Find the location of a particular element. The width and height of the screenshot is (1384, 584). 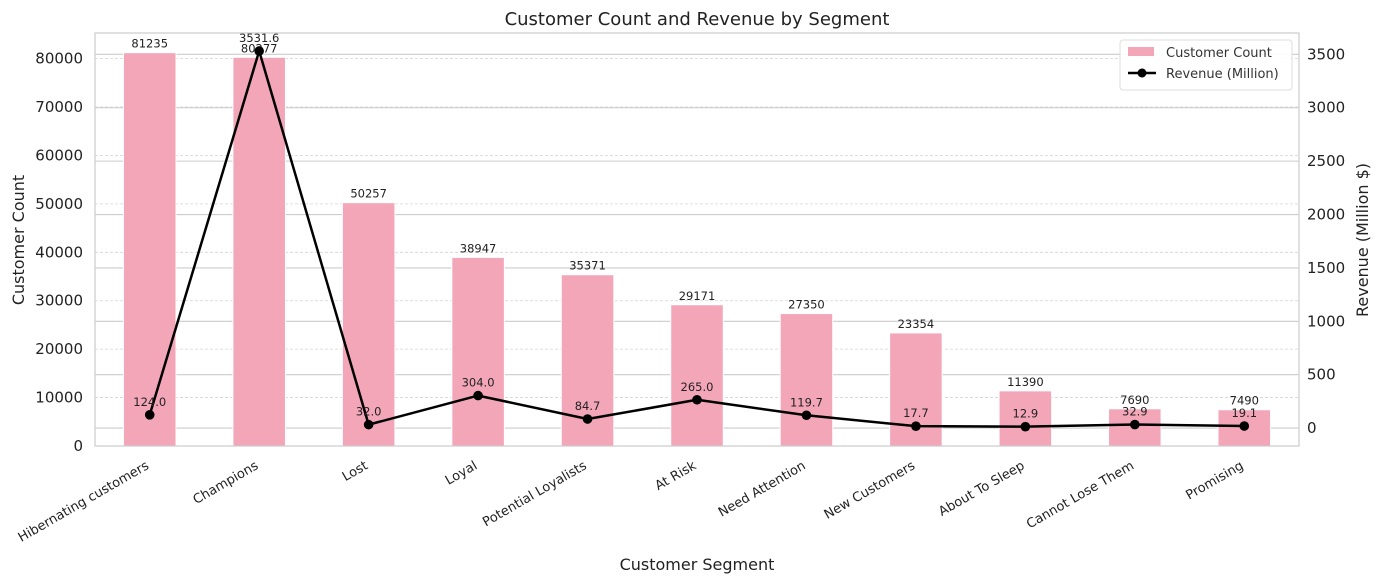

revenue-value-label: 3531.6 is located at coordinates (259, 38).